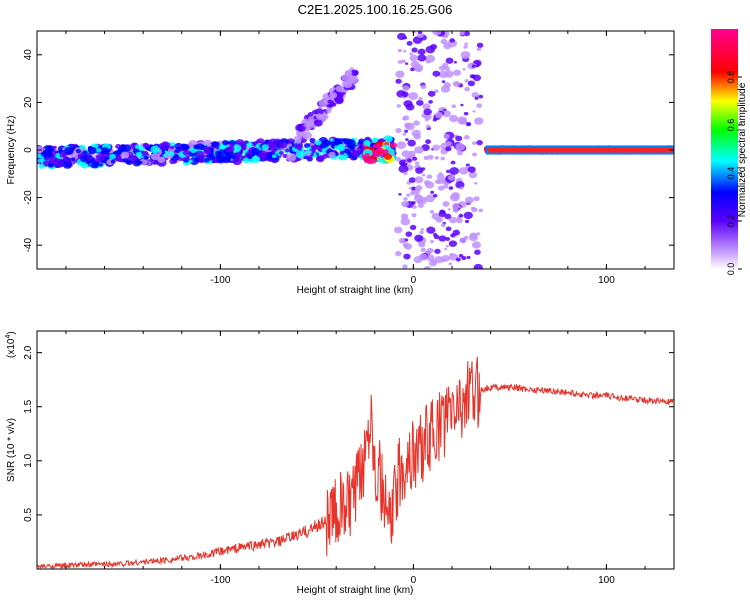 This screenshot has width=750, height=600. What do you see at coordinates (724, 149) in the screenshot?
I see `colorbar-gradient` at bounding box center [724, 149].